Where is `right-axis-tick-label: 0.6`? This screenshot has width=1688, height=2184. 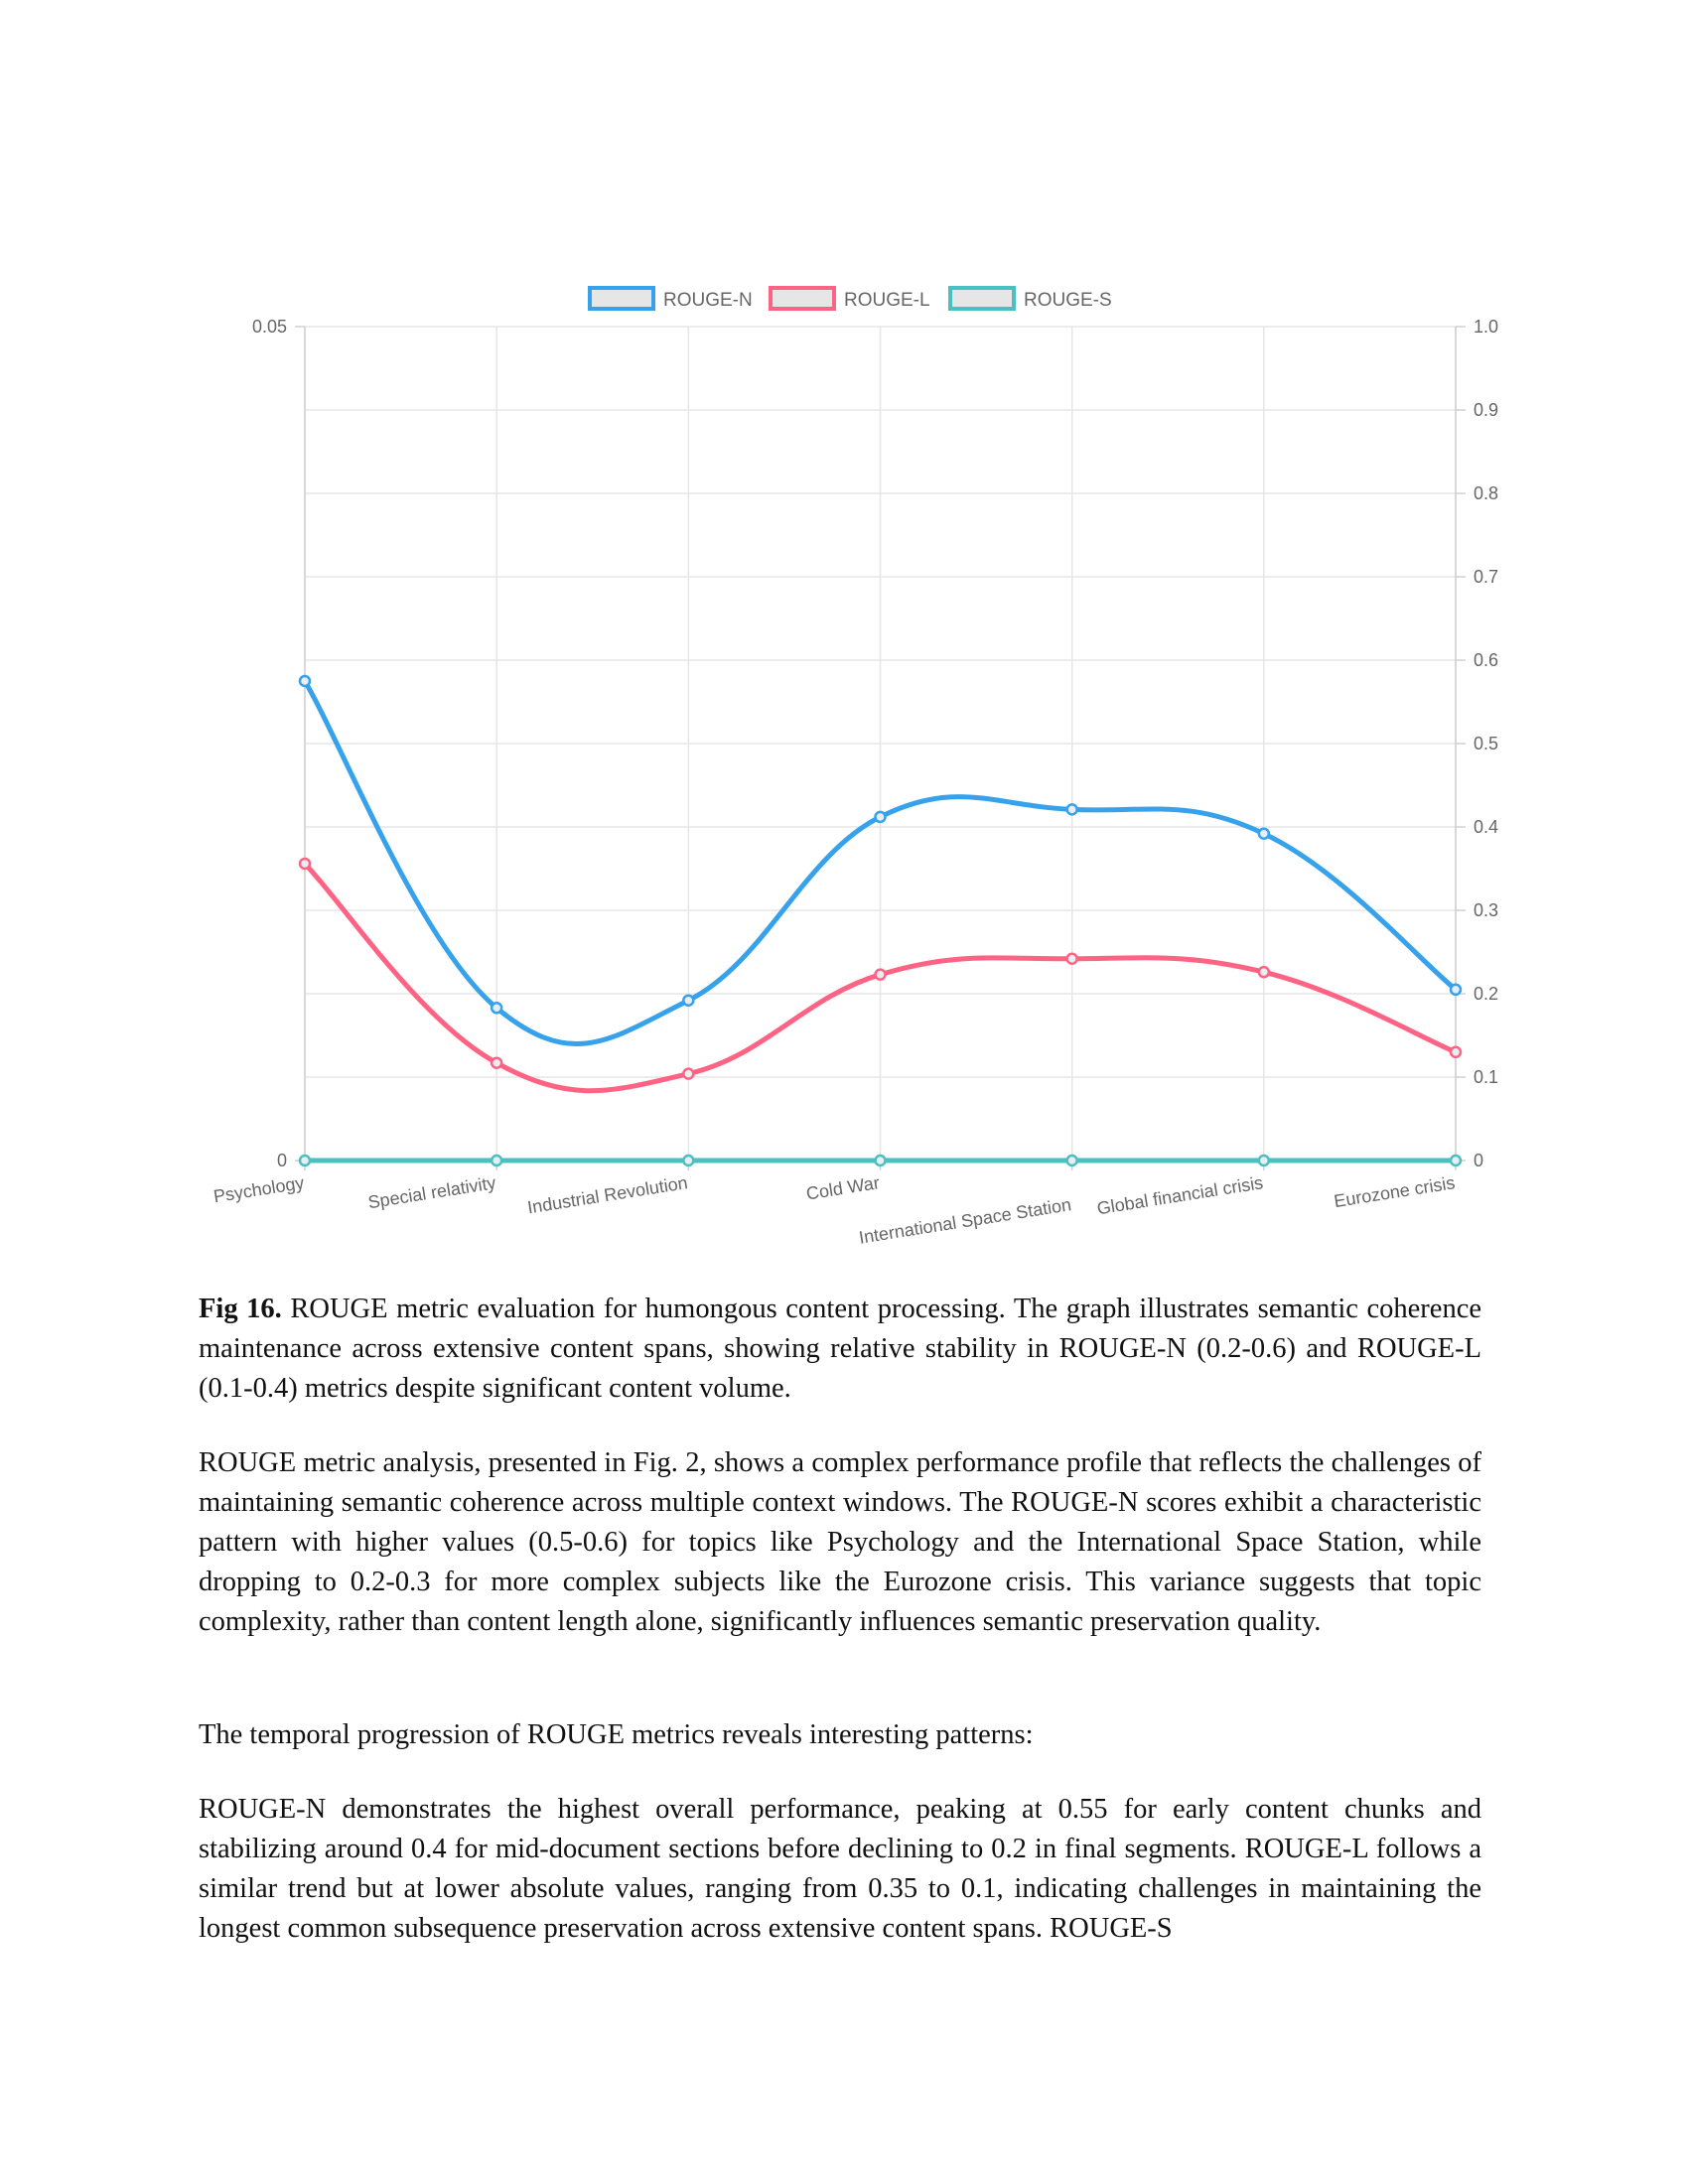
right-axis-tick-label: 0.6 is located at coordinates (1486, 660).